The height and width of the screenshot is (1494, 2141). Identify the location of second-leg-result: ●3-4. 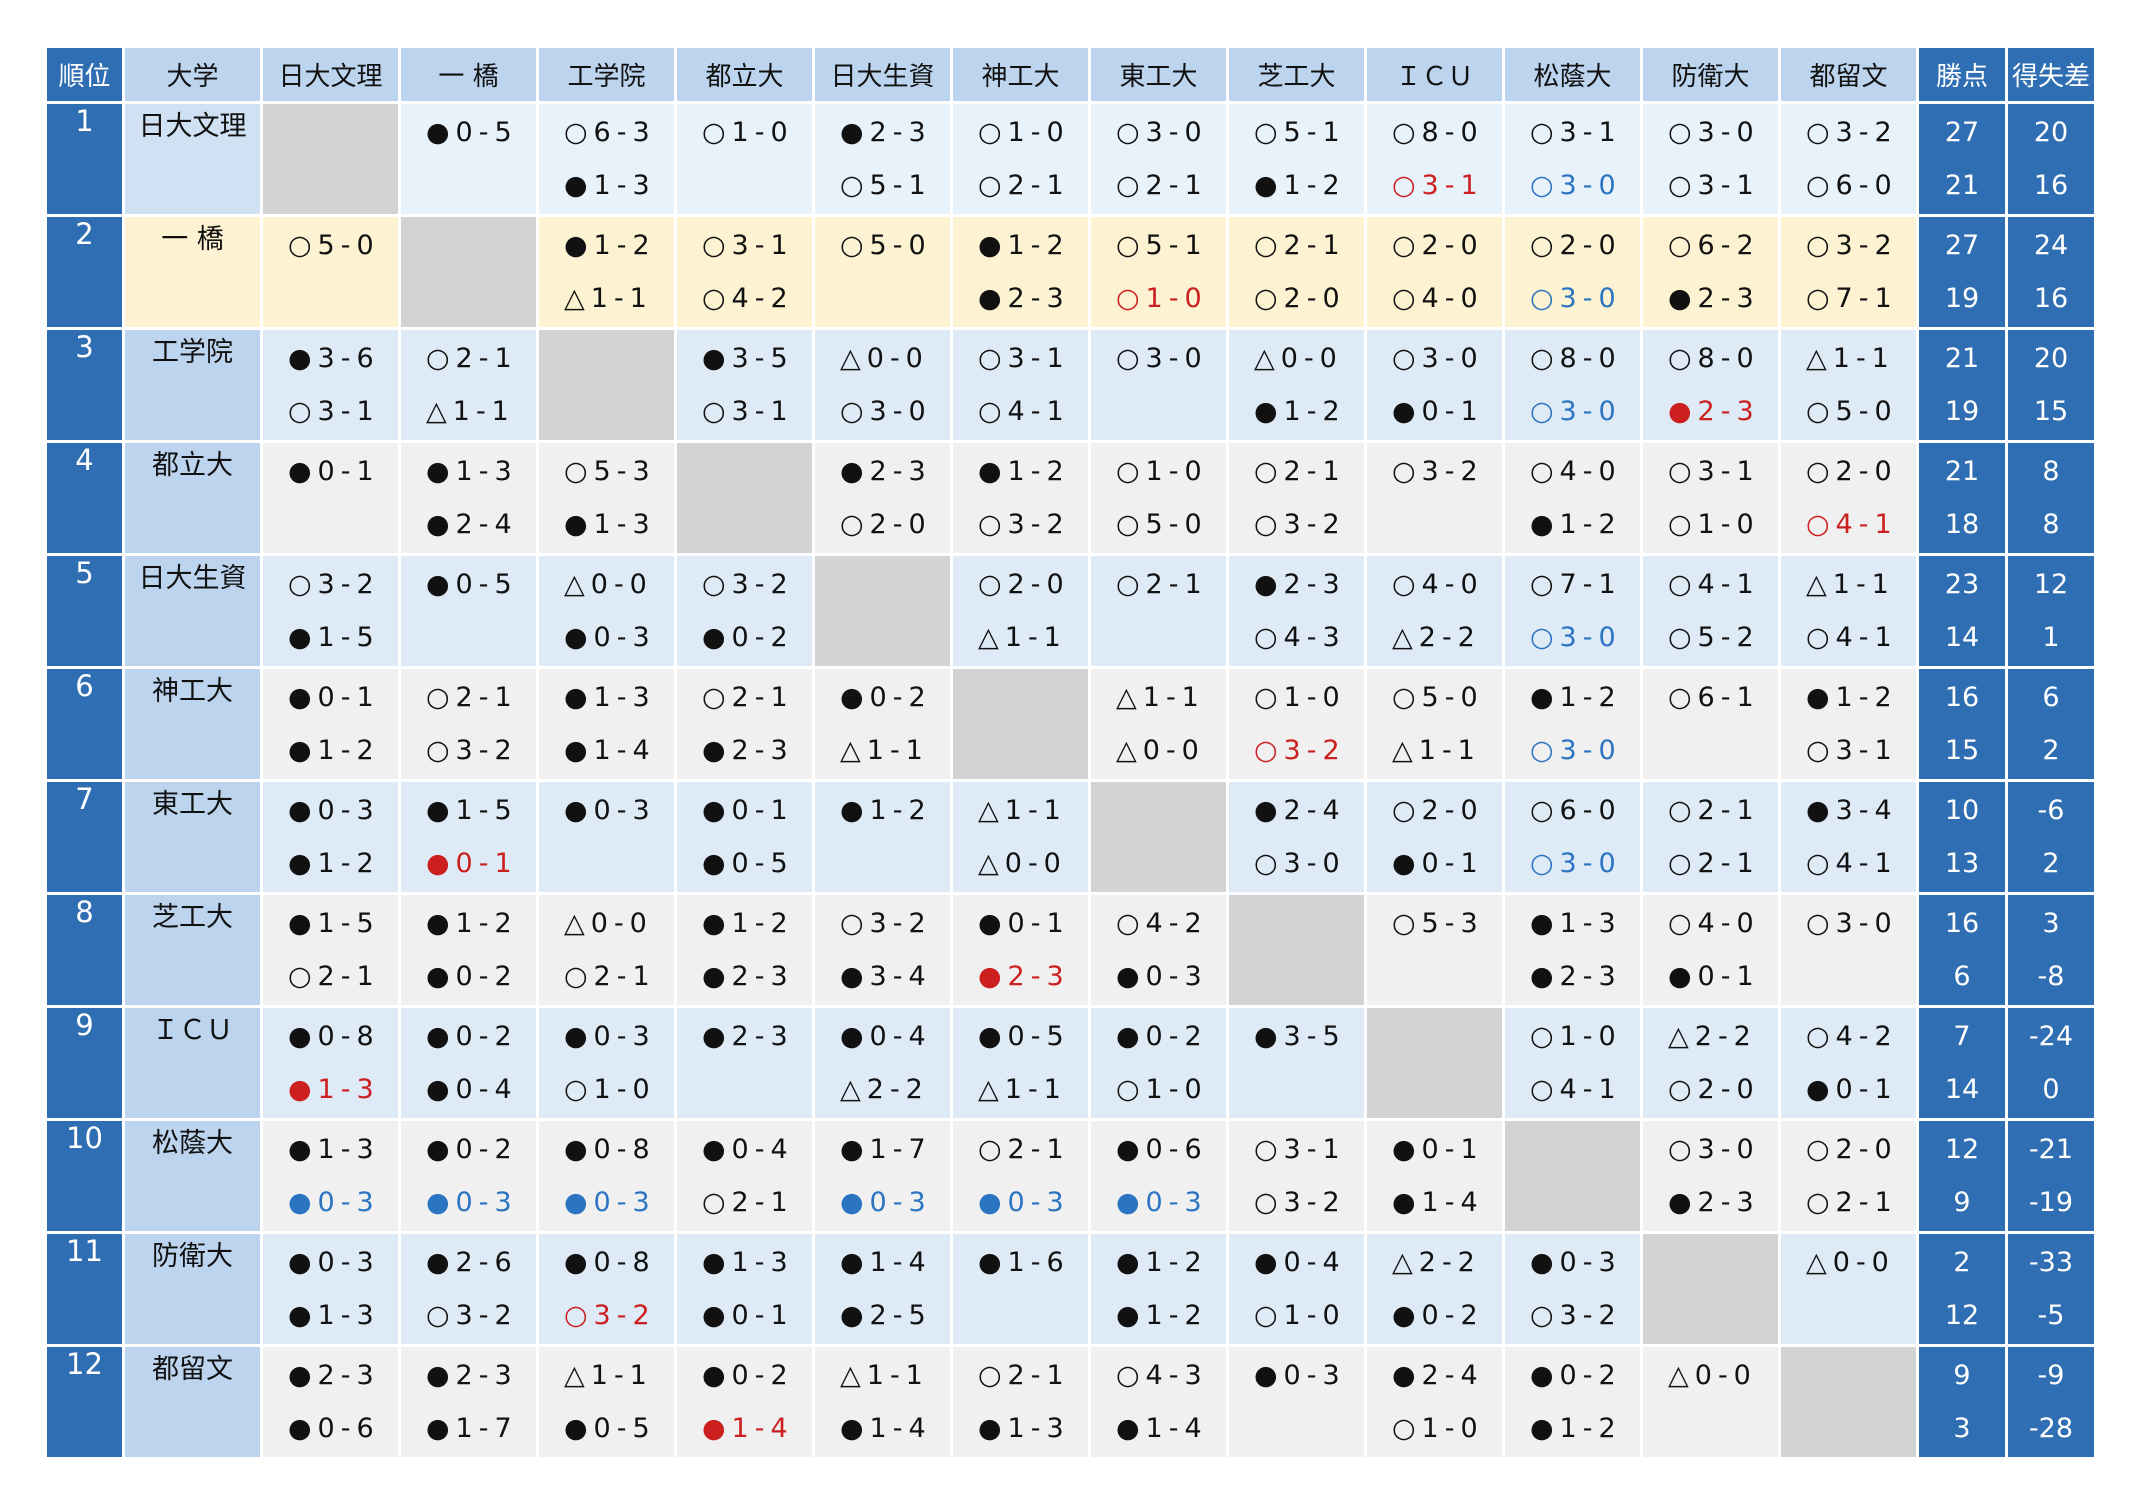
(886, 976).